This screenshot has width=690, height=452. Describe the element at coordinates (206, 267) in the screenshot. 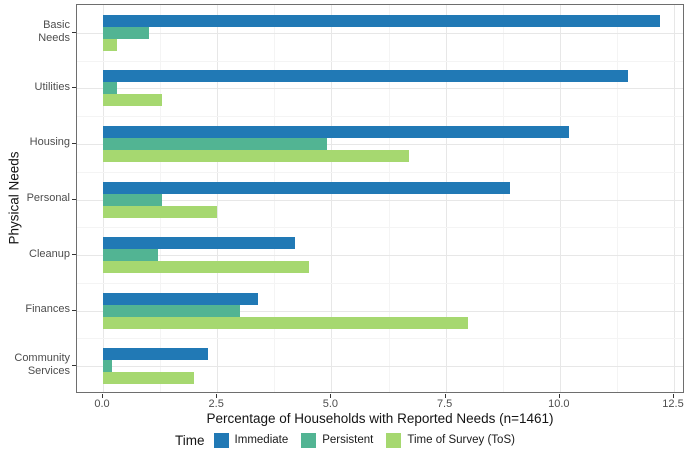

I see `bar-time-of-survey-tos-cleanup` at that location.